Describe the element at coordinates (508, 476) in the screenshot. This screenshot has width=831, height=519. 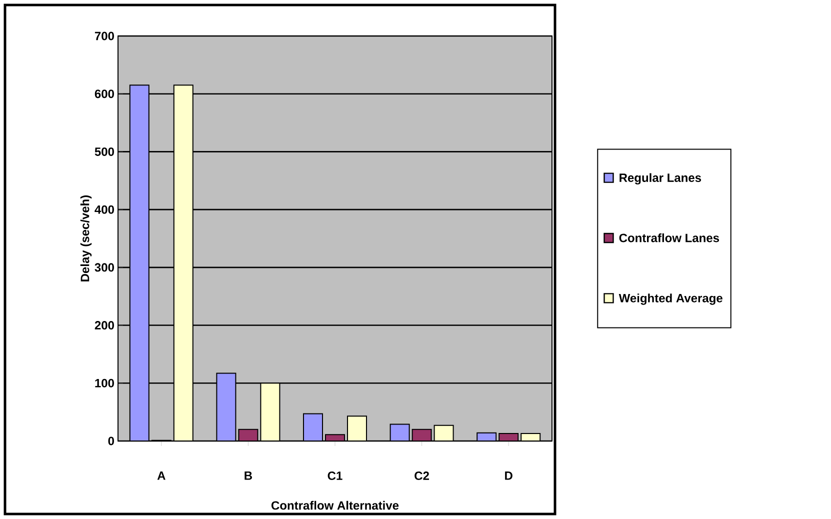
I see `x-tick-label: D` at that location.